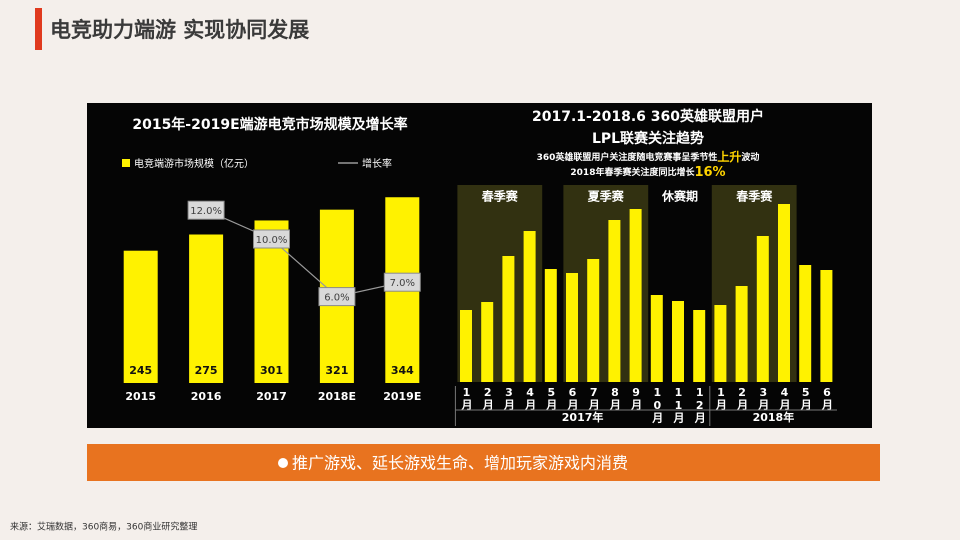 The width and height of the screenshot is (960, 540). I want to click on annotation-highlight: 上升, so click(729, 156).